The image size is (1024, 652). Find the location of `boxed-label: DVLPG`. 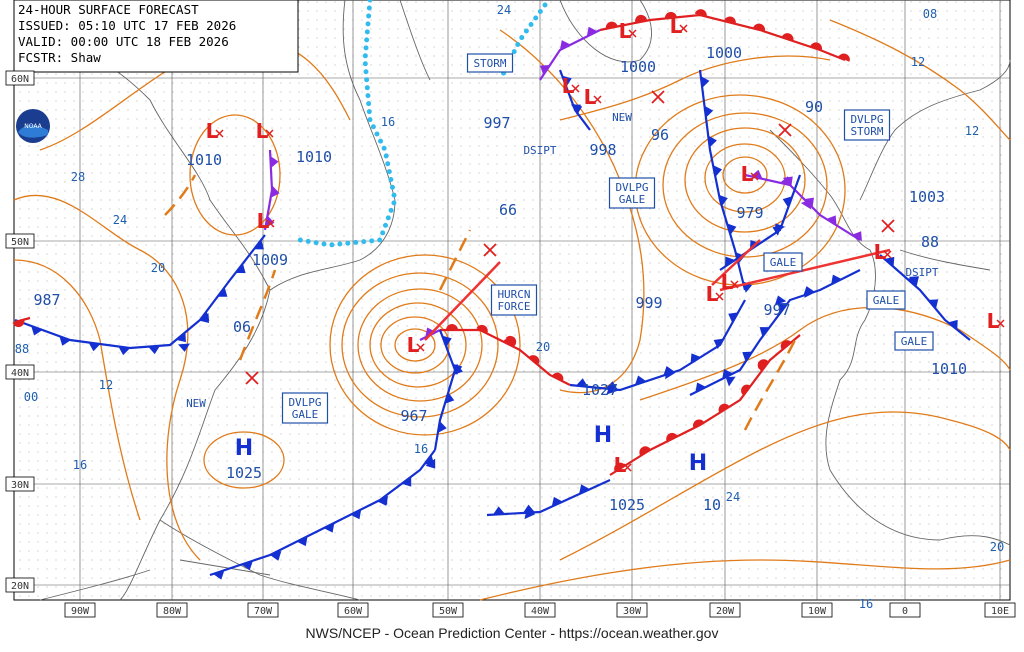

boxed-label: DVLPG is located at coordinates (866, 119).